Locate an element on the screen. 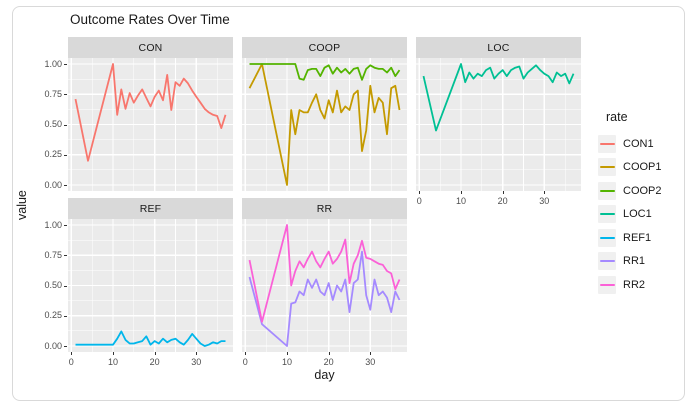  legend-key-loc1 is located at coordinates (607, 214).